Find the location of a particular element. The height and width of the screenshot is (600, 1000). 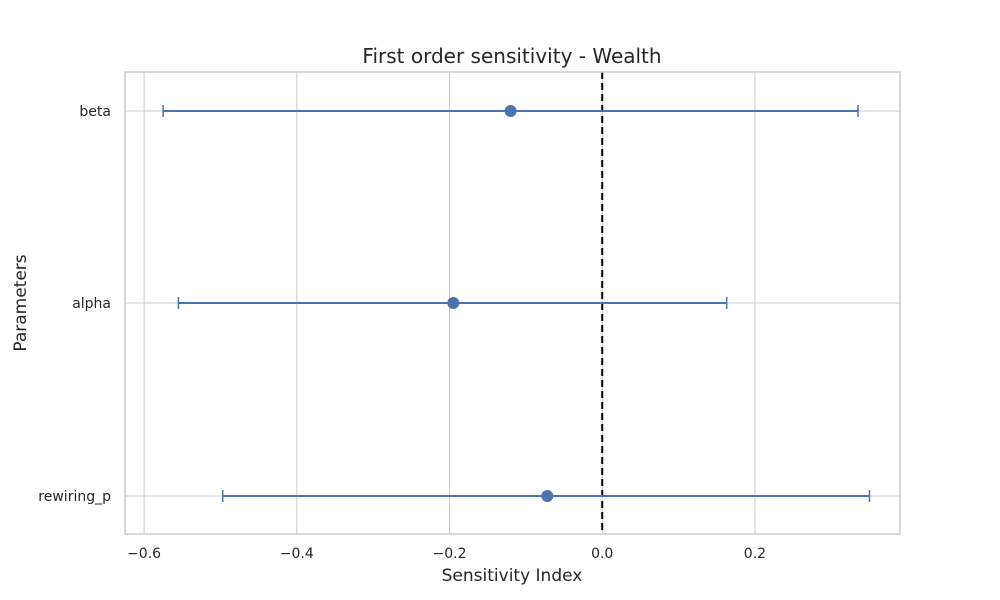

x-tick-label: −0.4 is located at coordinates (297, 554).